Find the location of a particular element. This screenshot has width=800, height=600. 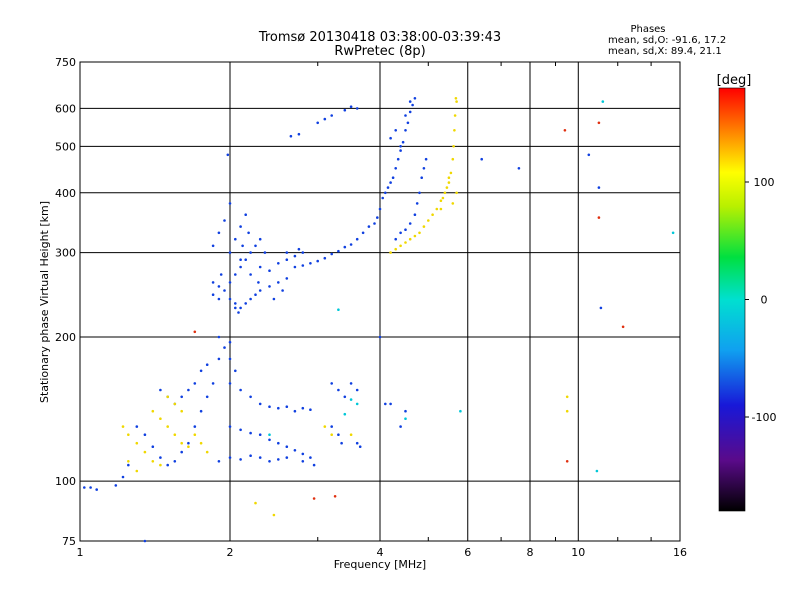

colorbar-tick-label: -100 is located at coordinates (764, 417).